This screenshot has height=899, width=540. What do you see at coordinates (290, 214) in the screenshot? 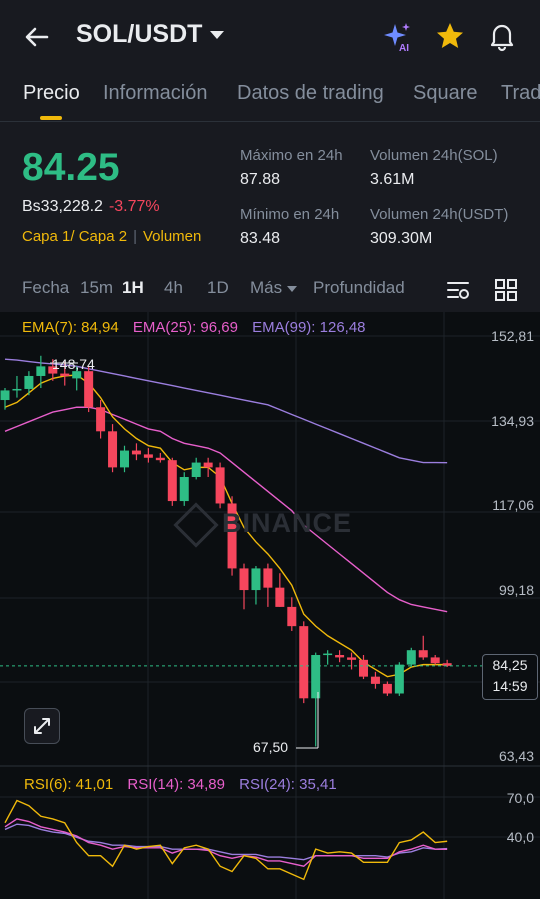
I see `low-24h-label: Mínimo en 24h` at bounding box center [290, 214].